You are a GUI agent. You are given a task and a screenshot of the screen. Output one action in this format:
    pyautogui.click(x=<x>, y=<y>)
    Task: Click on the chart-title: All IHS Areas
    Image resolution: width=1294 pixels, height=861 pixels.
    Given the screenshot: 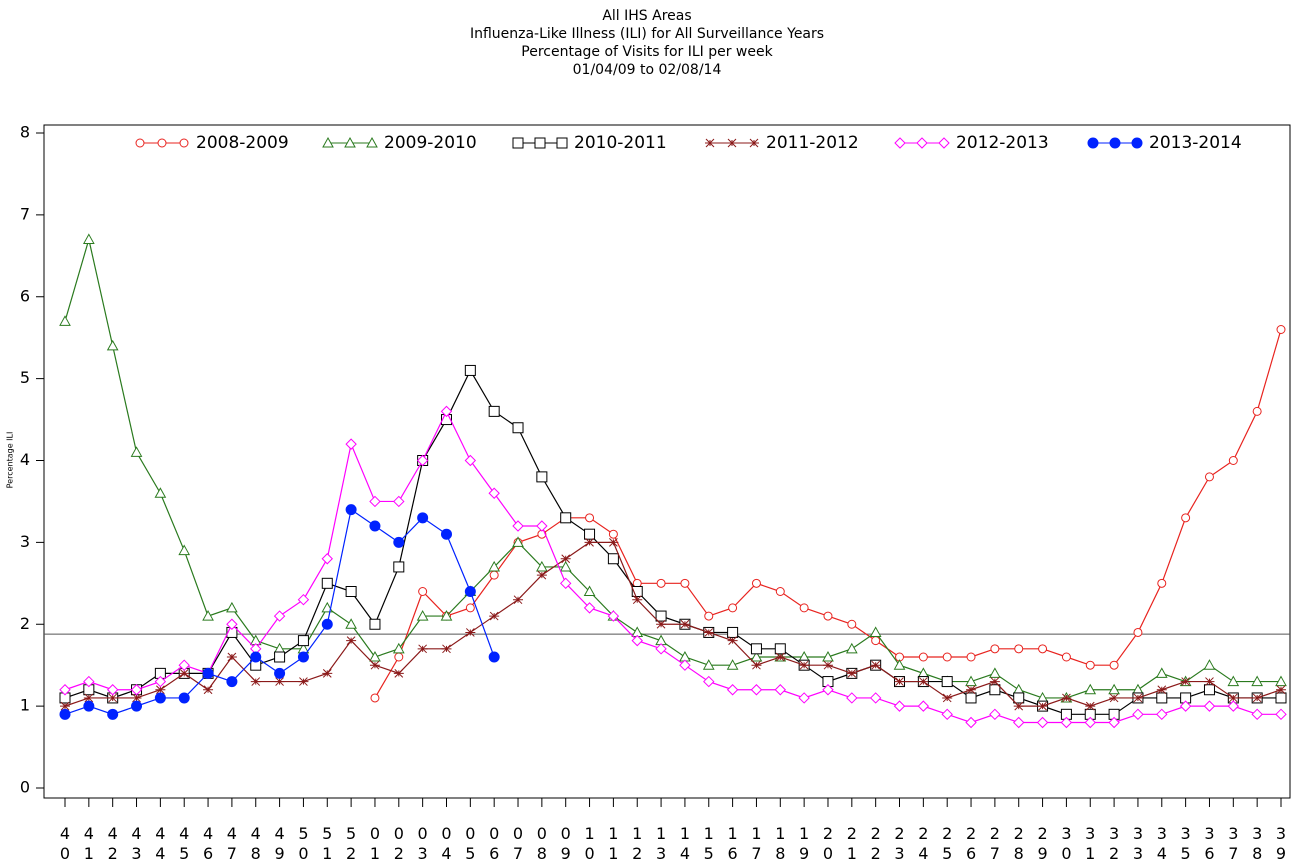 What is the action you would take?
    pyautogui.click(x=646, y=16)
    